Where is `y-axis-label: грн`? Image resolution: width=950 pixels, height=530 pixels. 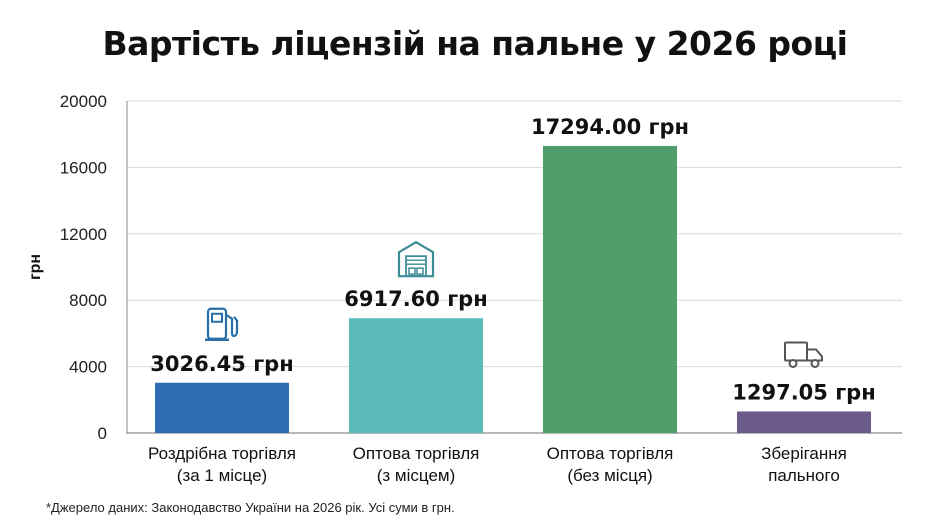 y-axis-label: грн is located at coordinates (35, 267).